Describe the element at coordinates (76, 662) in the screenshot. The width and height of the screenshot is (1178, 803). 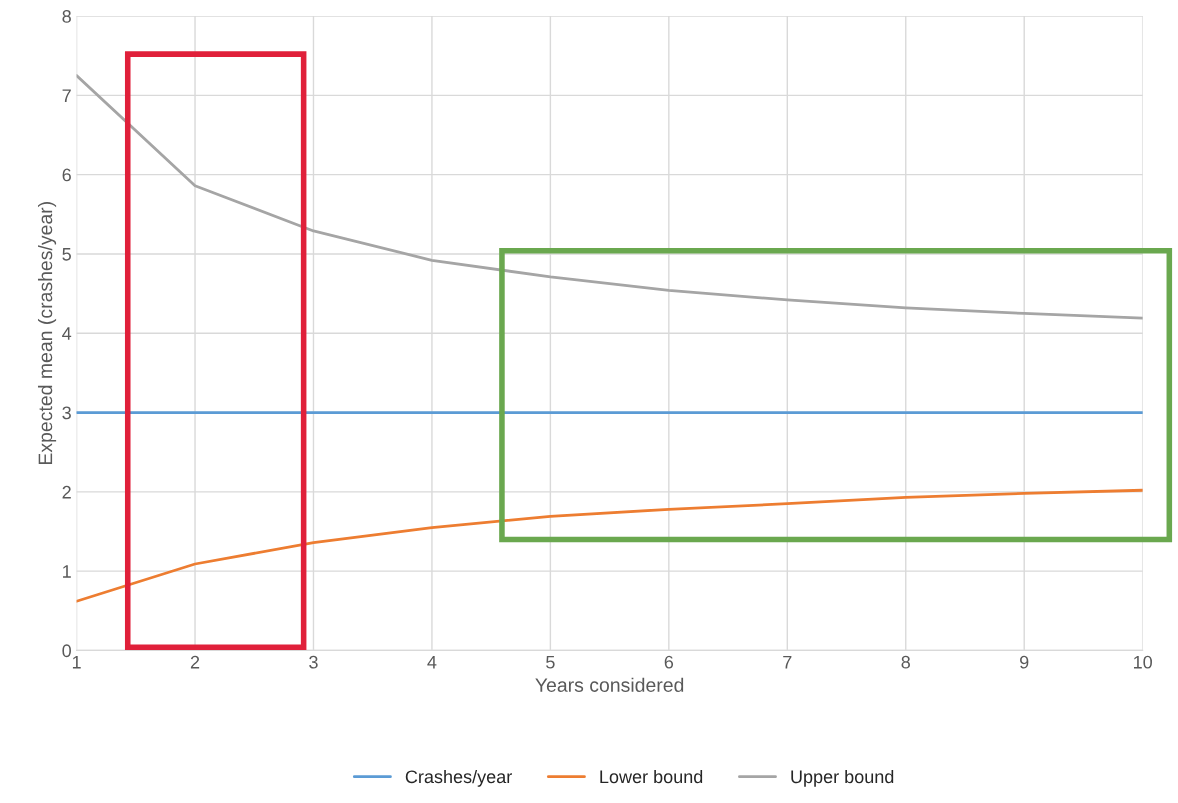
I see `x-tick-label: 1` at that location.